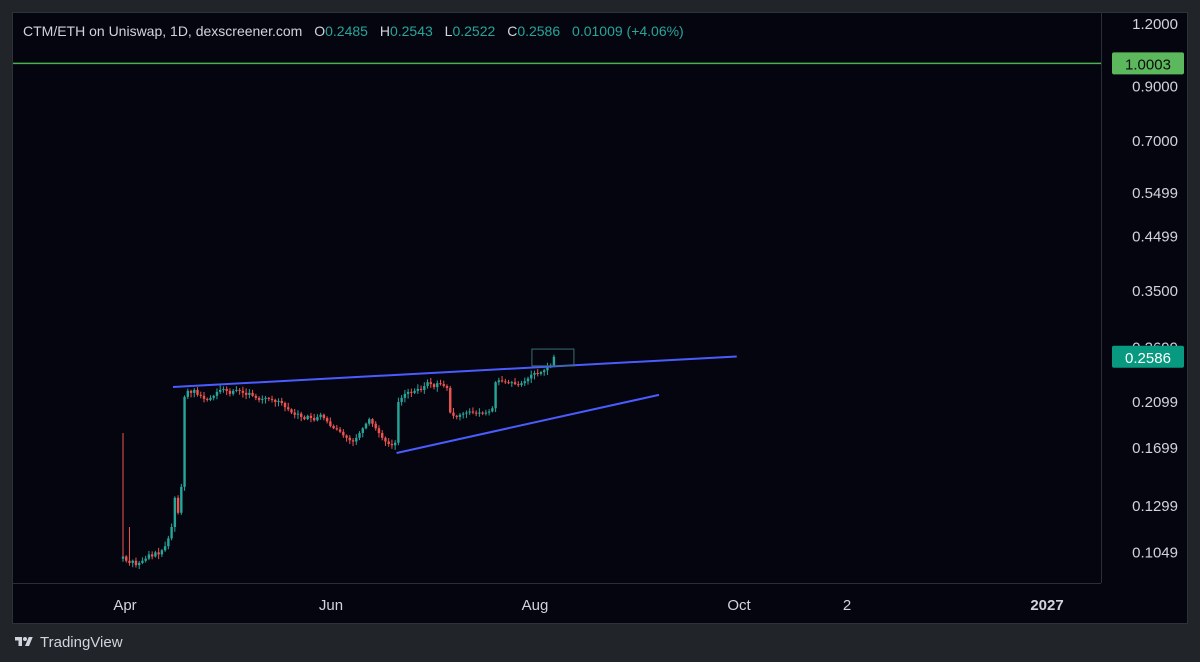  I want to click on price-tick-label: 0.1299, so click(1155, 506).